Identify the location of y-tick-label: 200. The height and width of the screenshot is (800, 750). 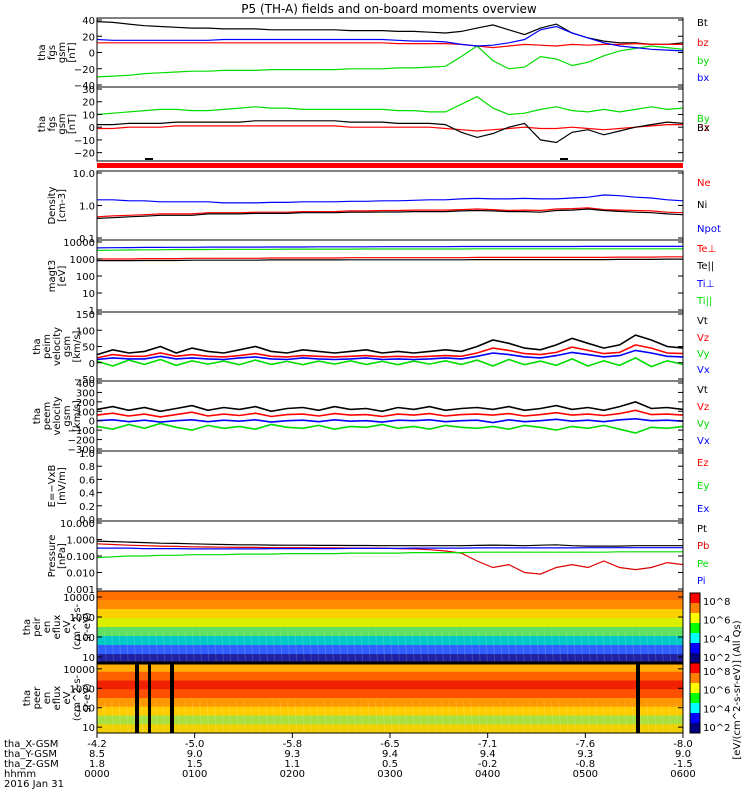
(85, 403).